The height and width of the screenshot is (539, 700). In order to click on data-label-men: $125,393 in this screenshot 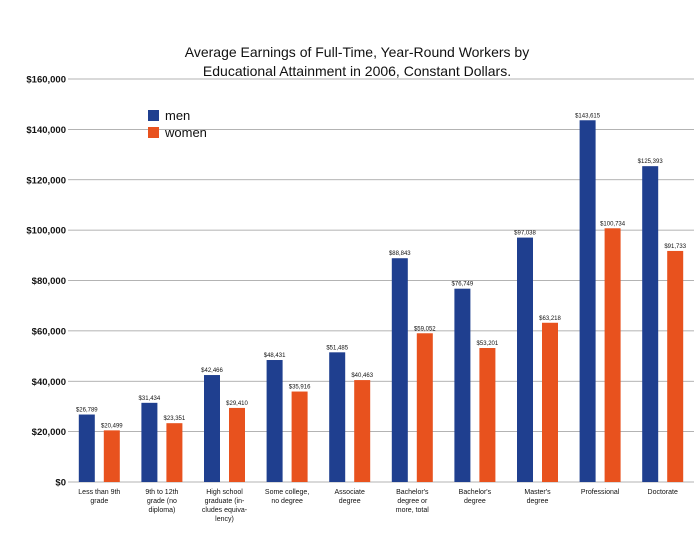, I will do `click(651, 162)`.